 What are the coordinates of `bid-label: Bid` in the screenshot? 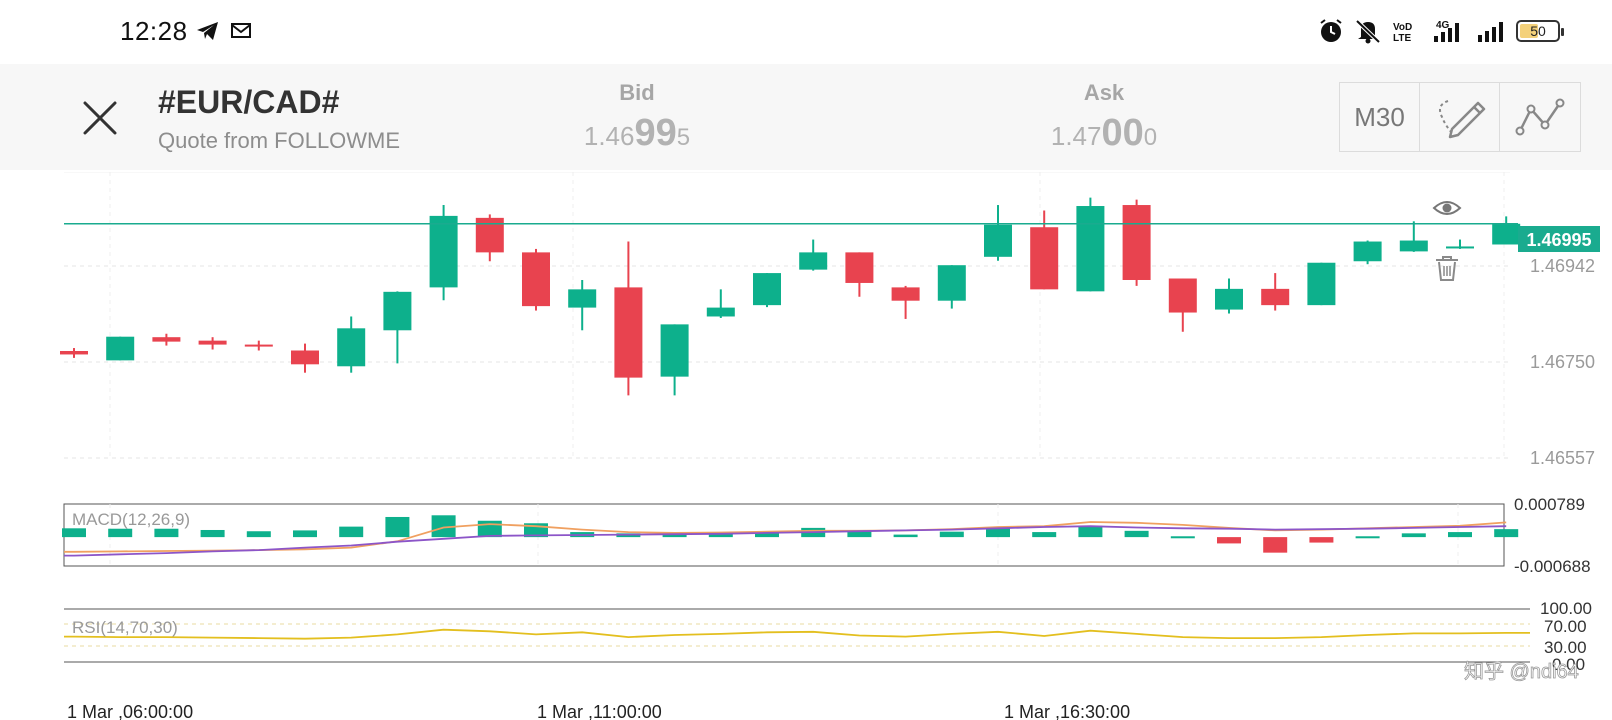 It's located at (637, 92).